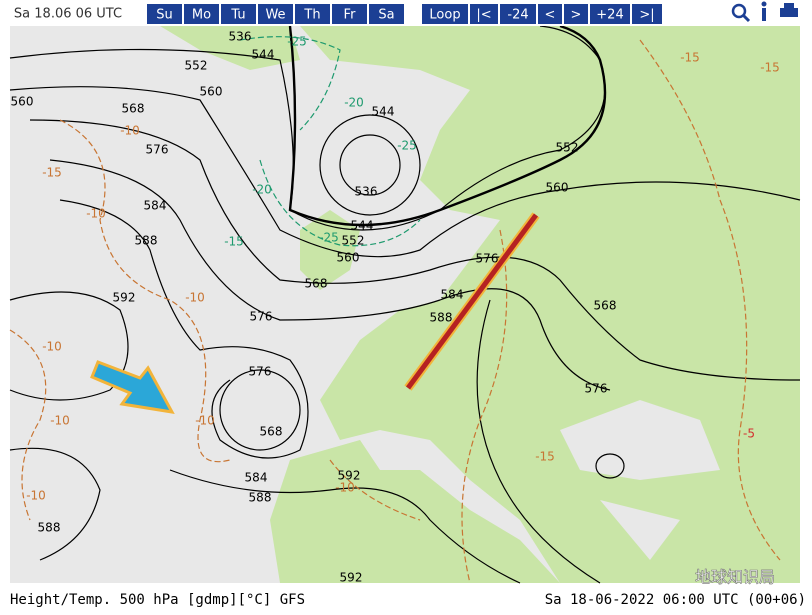 Image resolution: width=812 pixels, height=615 pixels. I want to click on info-icon-dot, so click(764, 4).